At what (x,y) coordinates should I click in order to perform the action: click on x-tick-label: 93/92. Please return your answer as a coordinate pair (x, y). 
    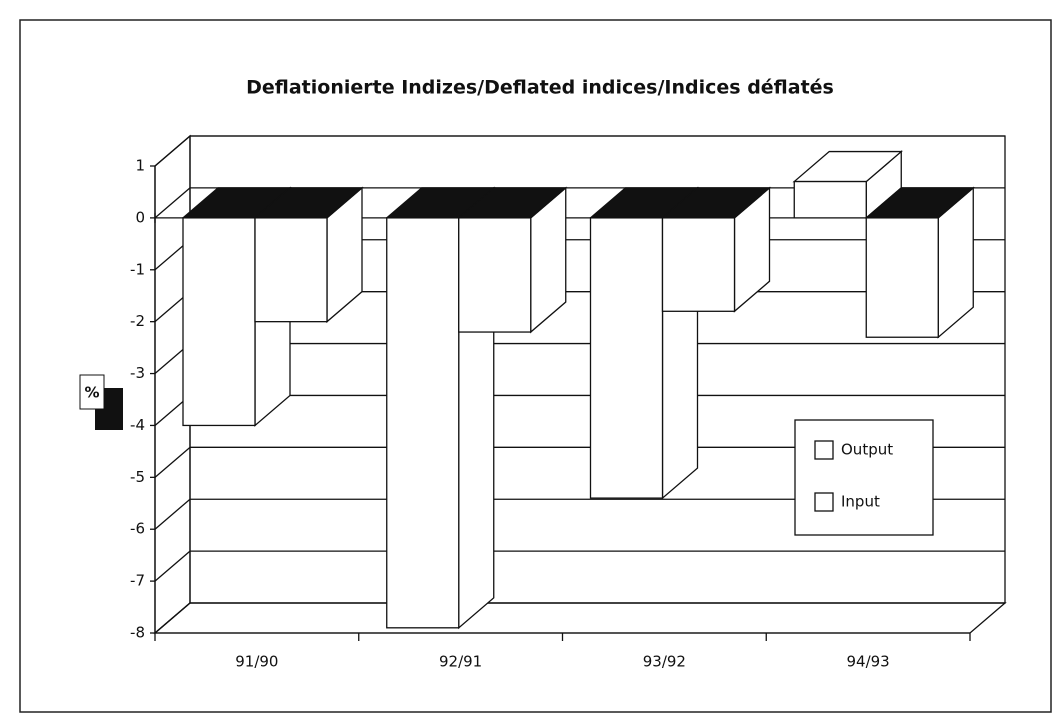
    Looking at the image, I should click on (664, 662).